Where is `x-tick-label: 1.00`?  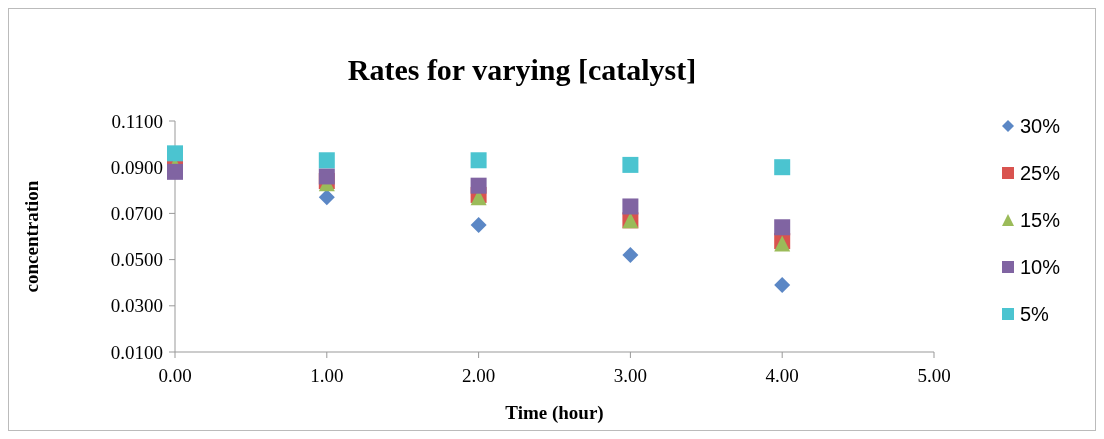
x-tick-label: 1.00 is located at coordinates (327, 375).